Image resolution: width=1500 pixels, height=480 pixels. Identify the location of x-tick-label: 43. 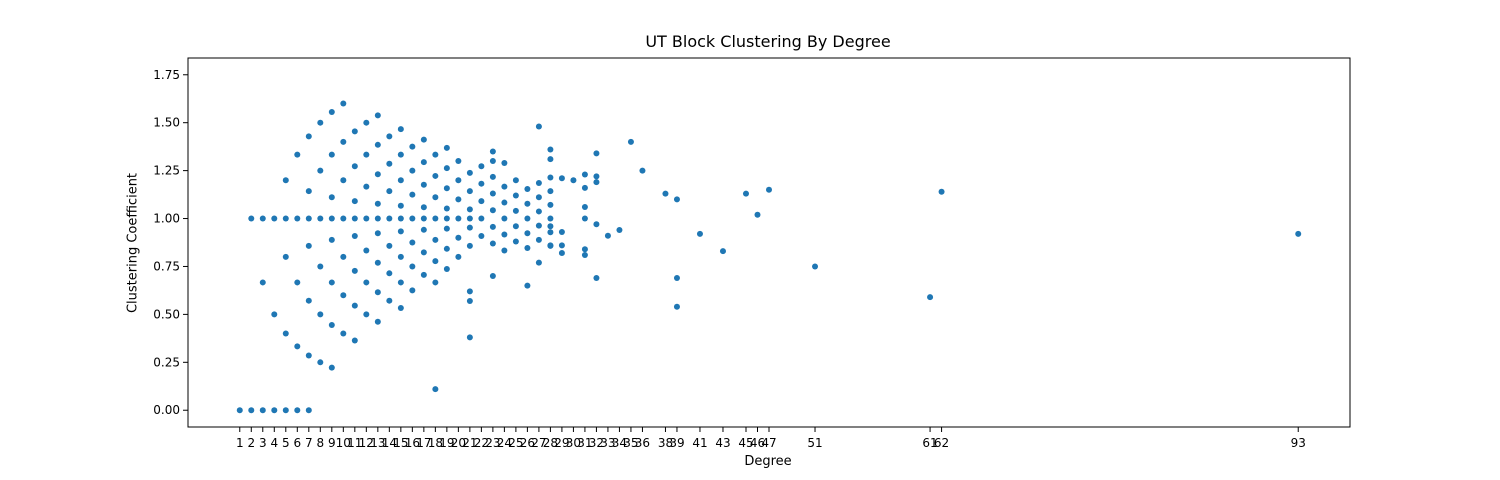
(722, 443).